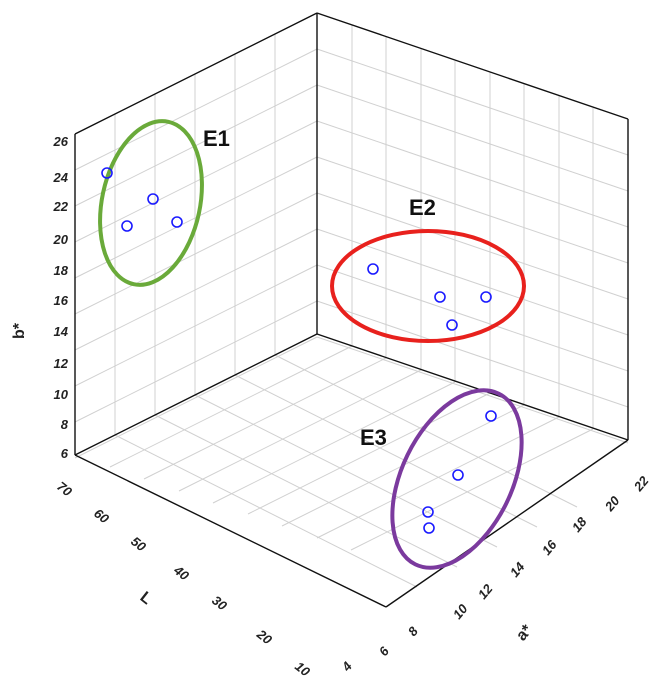  What do you see at coordinates (61, 206) in the screenshot?
I see `z-tick-label: 22` at bounding box center [61, 206].